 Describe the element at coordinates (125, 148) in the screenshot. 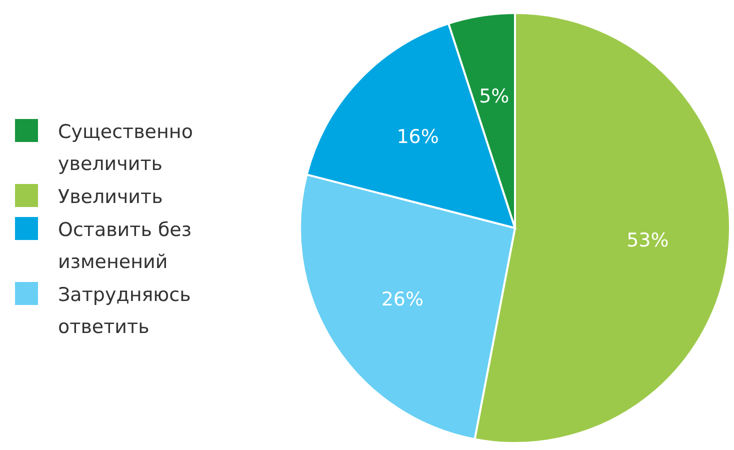

I see `legend-label: Существенно увеличить` at that location.